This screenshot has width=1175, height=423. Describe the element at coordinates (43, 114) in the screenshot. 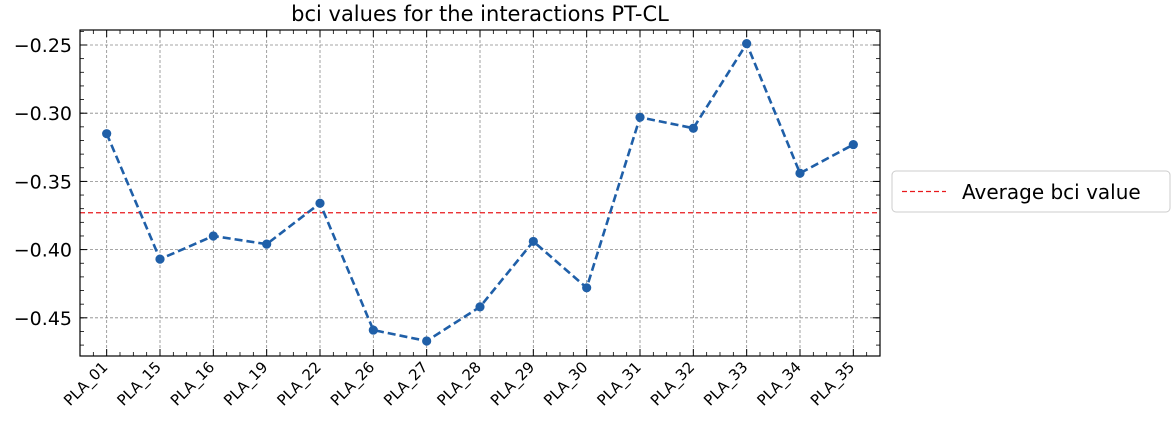

I see `ytick-label: −0.30` at that location.